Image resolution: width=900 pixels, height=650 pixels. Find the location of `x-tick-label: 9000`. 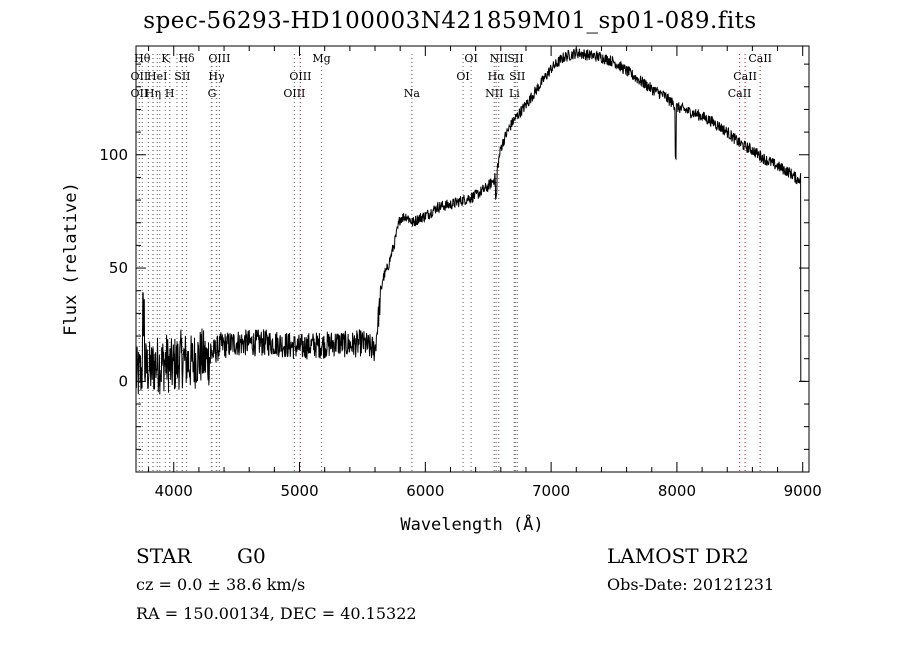

x-tick-label: 9000 is located at coordinates (803, 491).